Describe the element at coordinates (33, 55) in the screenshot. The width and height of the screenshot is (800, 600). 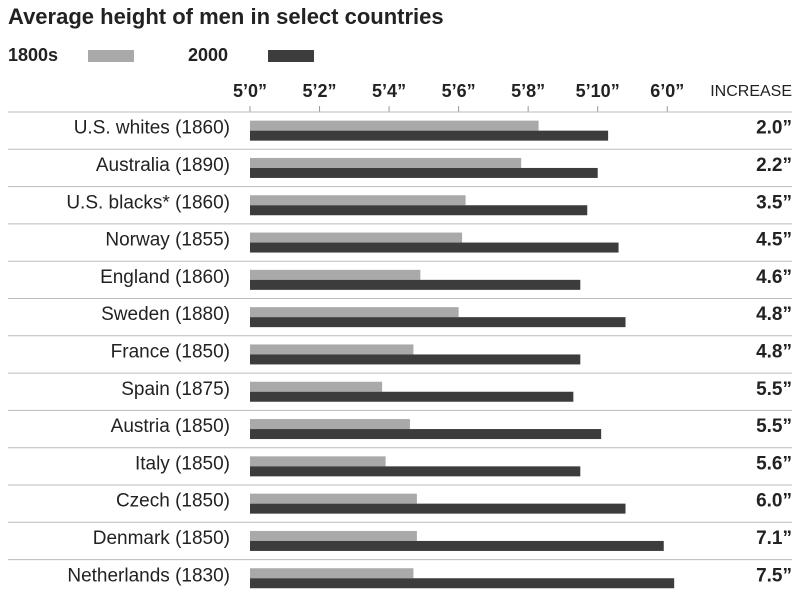
I see `legend-label: 1800s` at that location.